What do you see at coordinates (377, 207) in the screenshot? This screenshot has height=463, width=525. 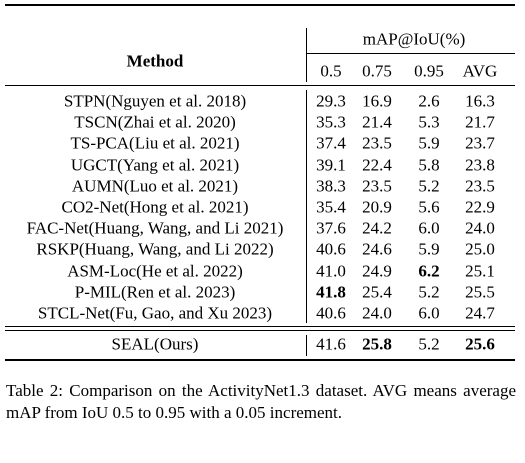 I see `cell: 20.9` at bounding box center [377, 207].